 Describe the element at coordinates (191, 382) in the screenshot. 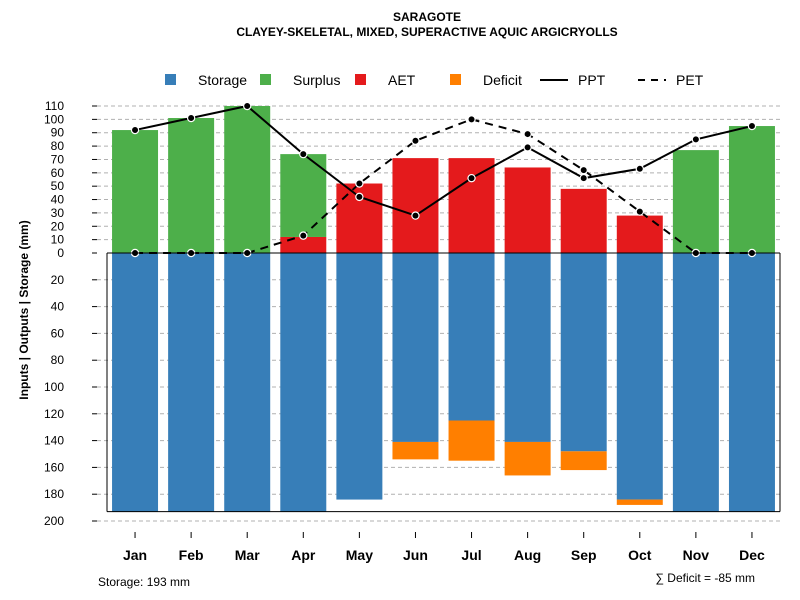

I see `storage-bar-feb` at that location.